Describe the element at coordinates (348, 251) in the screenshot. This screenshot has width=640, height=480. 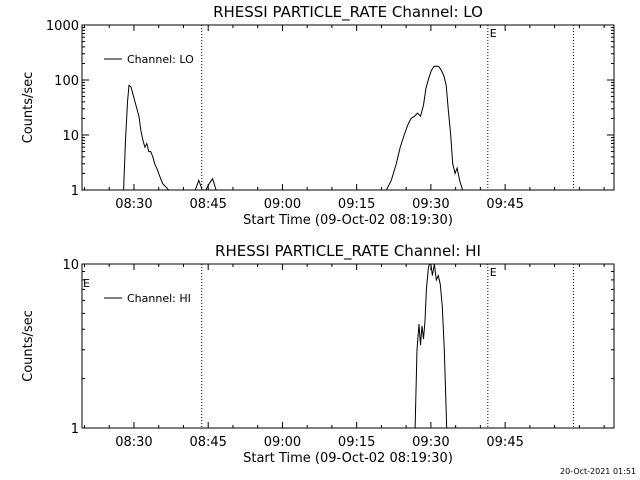
I see `chart-title: RHESSI PARTICLE_RATE Channel: HI` at that location.